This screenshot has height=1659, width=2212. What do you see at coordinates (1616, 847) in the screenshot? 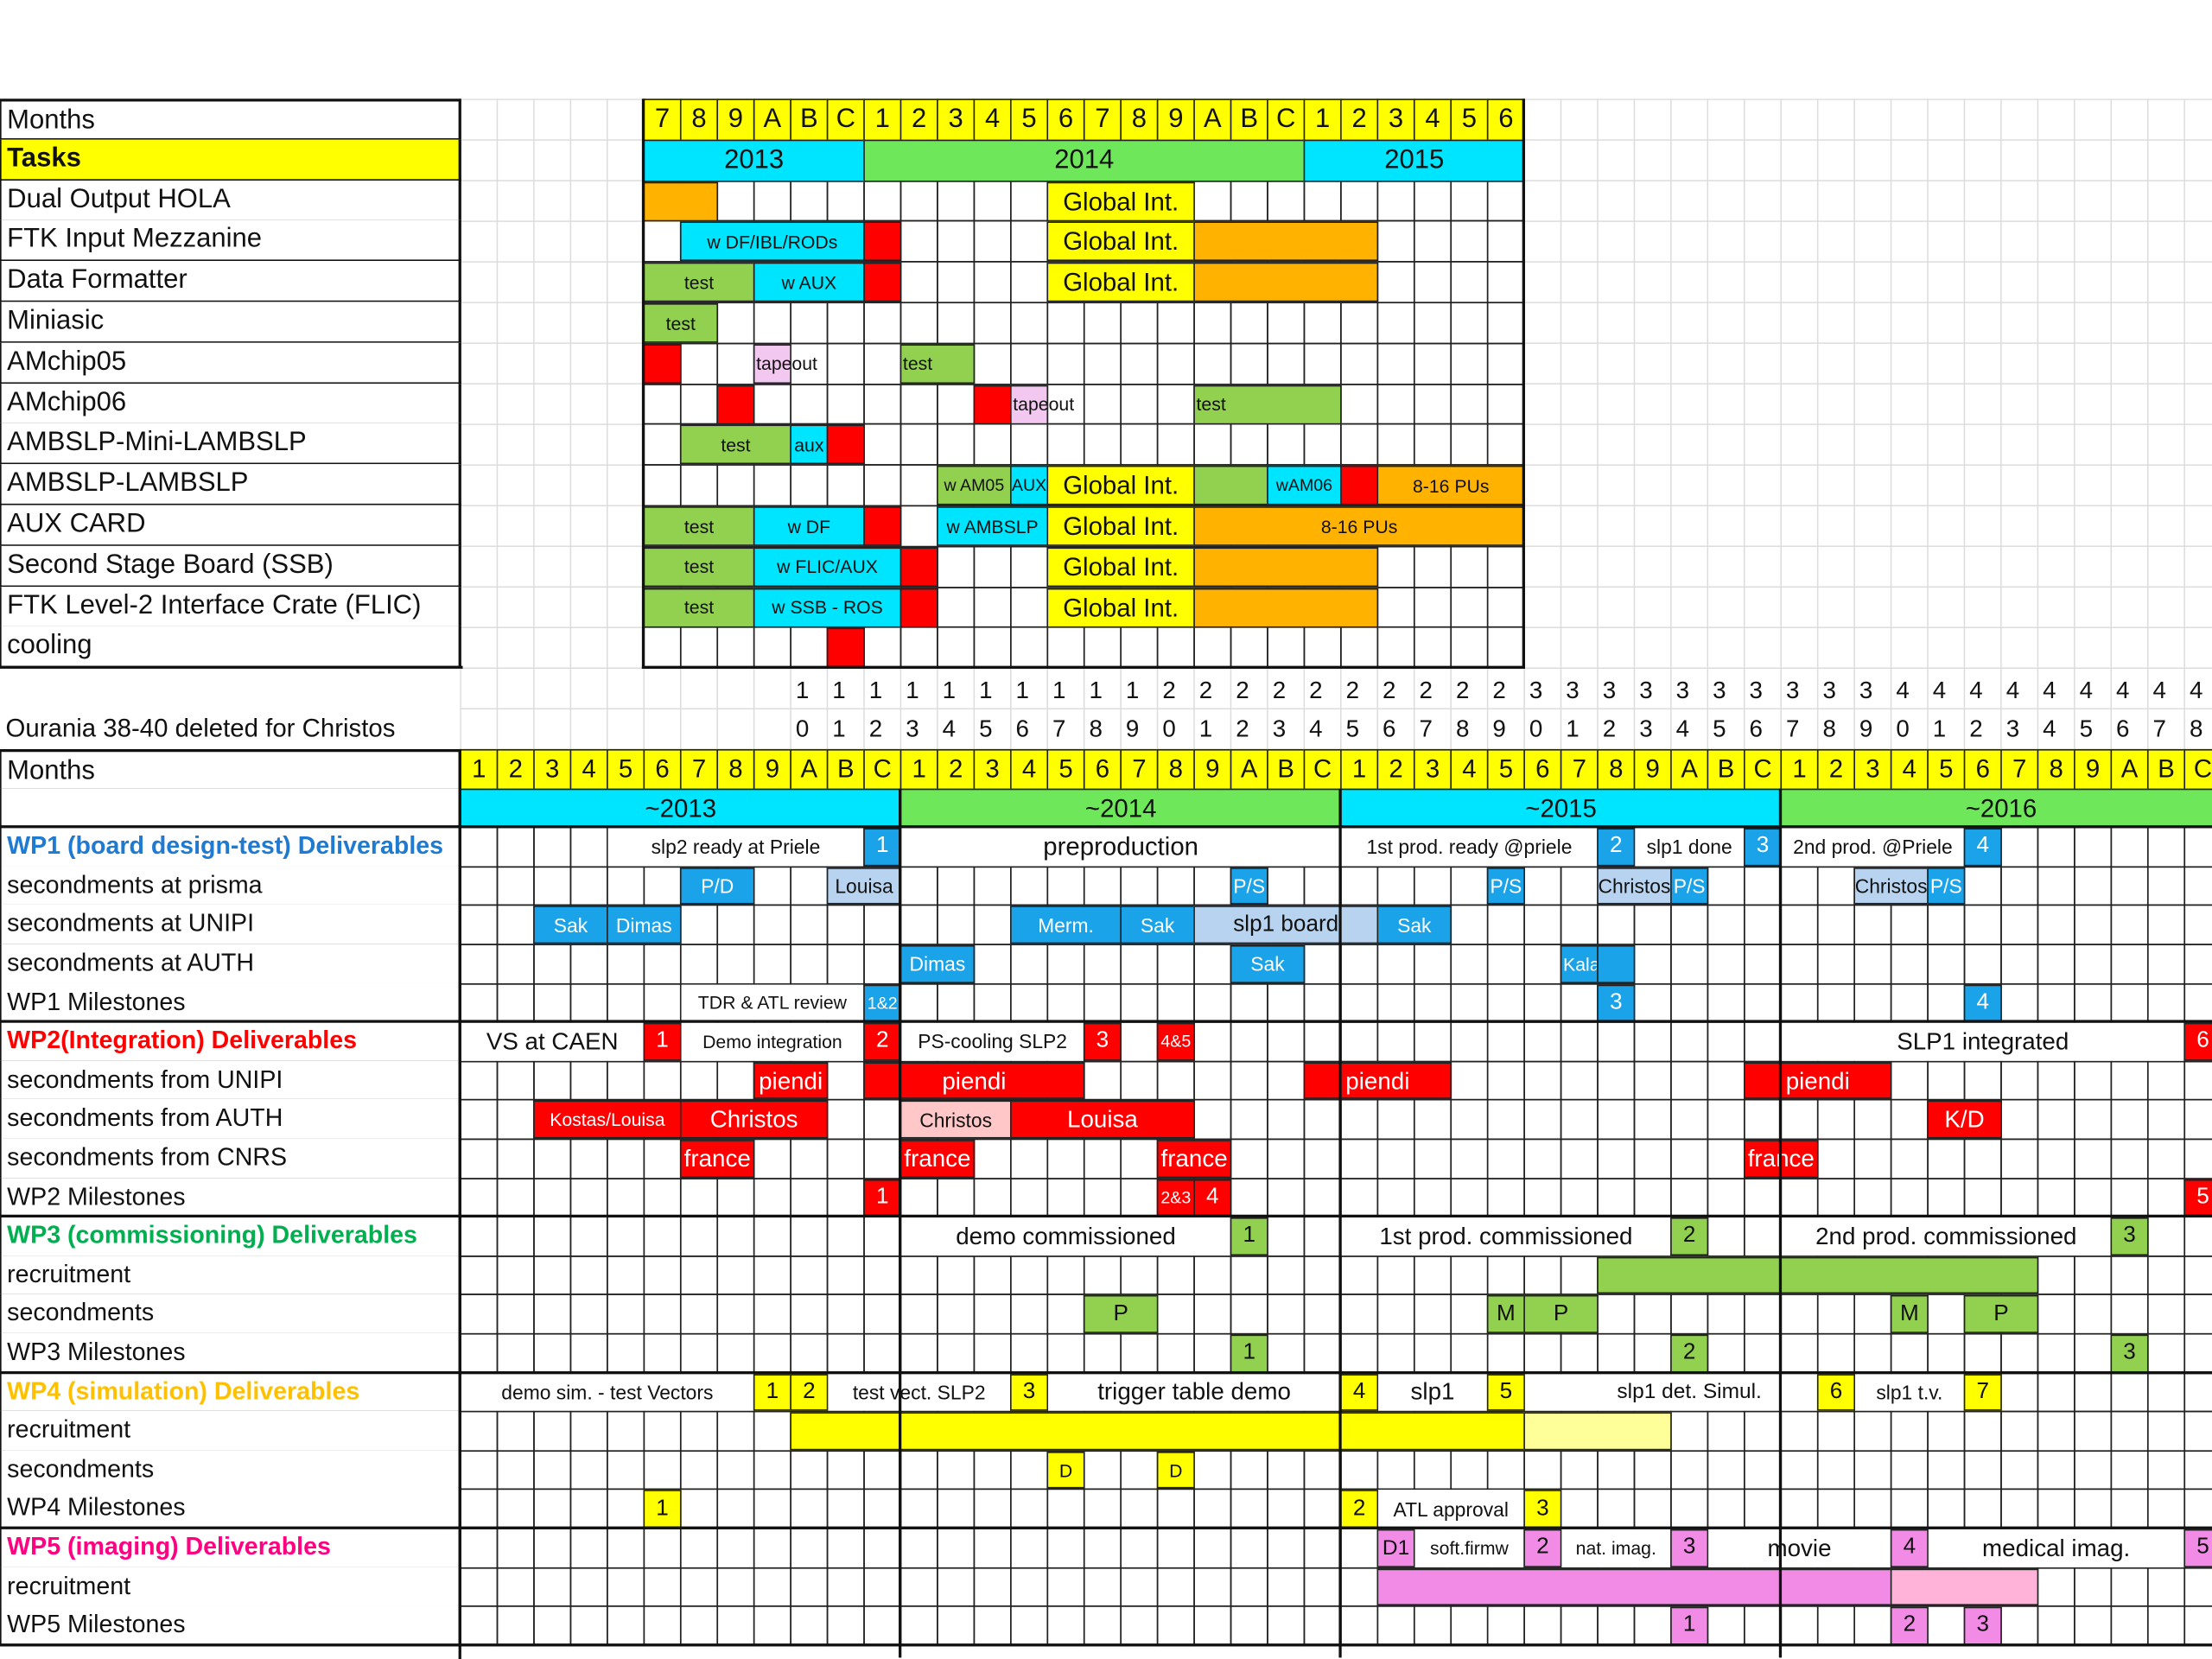
I see `schedule-bar: 2` at bounding box center [1616, 847].